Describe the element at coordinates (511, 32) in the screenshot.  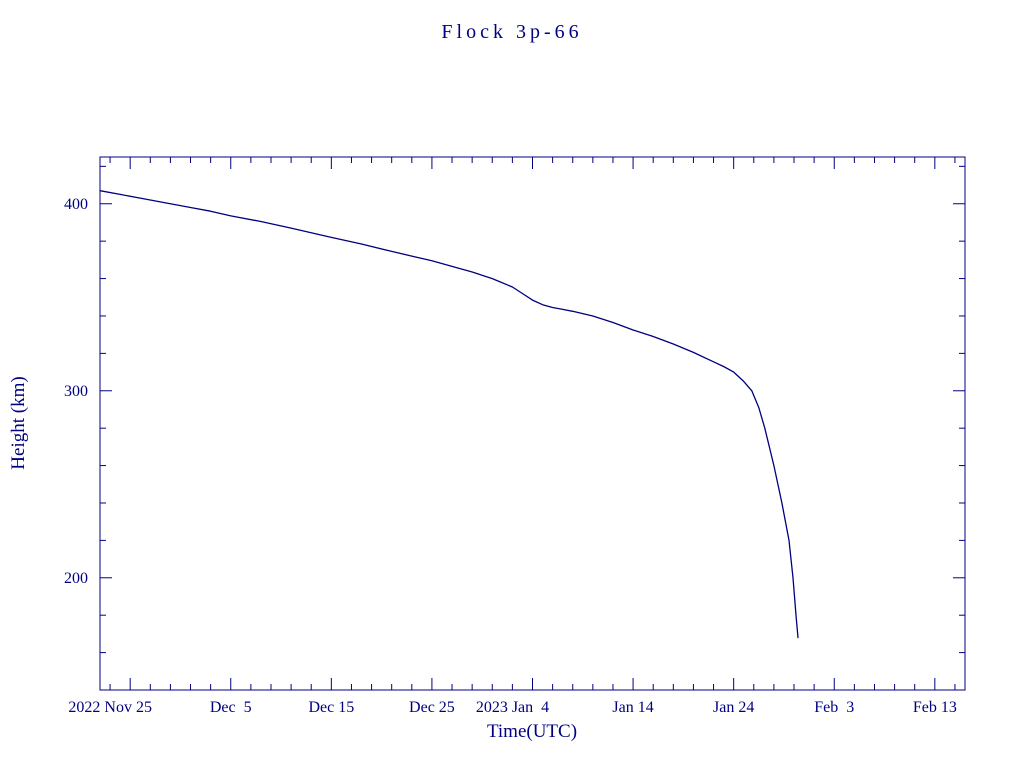
I see `chart-title: Flock 3p-66` at that location.